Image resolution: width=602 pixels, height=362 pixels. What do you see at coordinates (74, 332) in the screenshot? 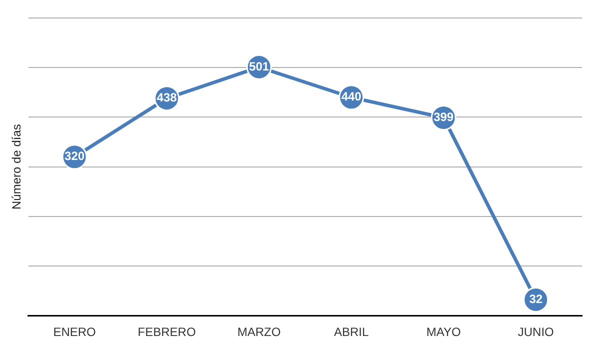
I see `x-tick-label: ENERO` at bounding box center [74, 332].